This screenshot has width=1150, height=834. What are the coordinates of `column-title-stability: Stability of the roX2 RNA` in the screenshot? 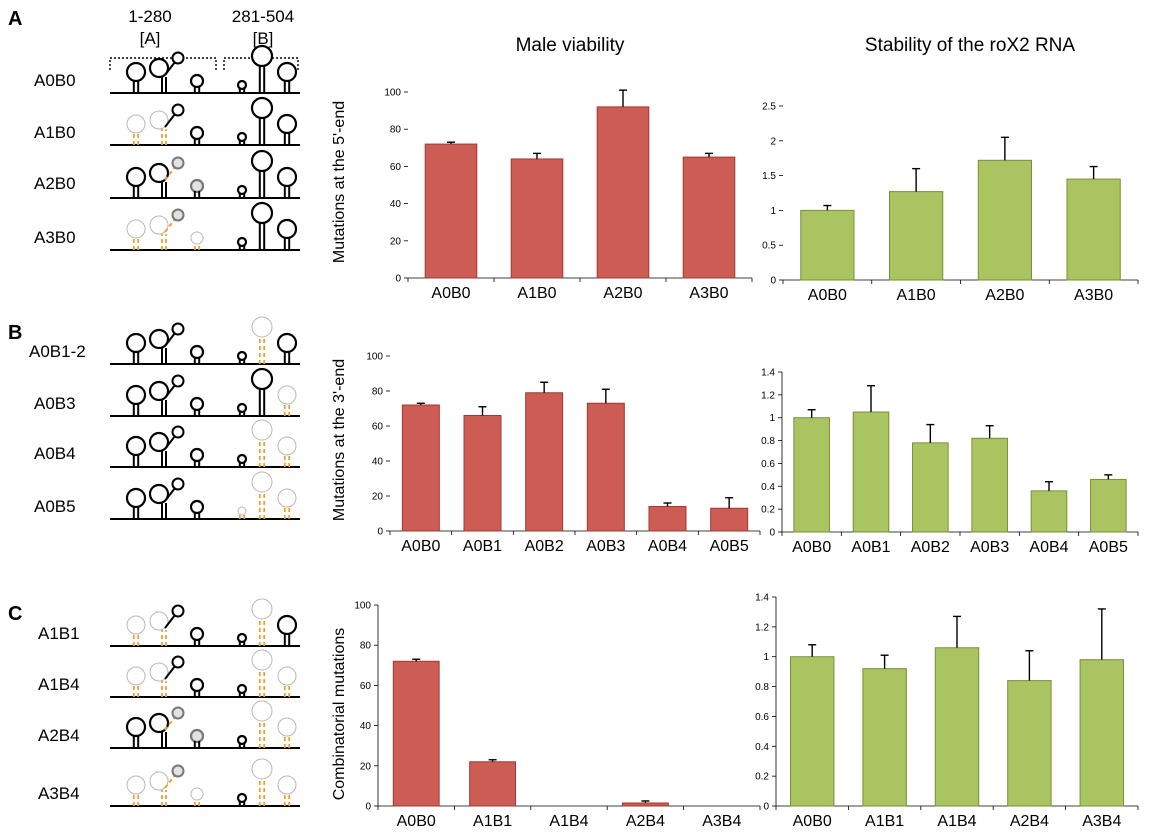 It's located at (970, 45).